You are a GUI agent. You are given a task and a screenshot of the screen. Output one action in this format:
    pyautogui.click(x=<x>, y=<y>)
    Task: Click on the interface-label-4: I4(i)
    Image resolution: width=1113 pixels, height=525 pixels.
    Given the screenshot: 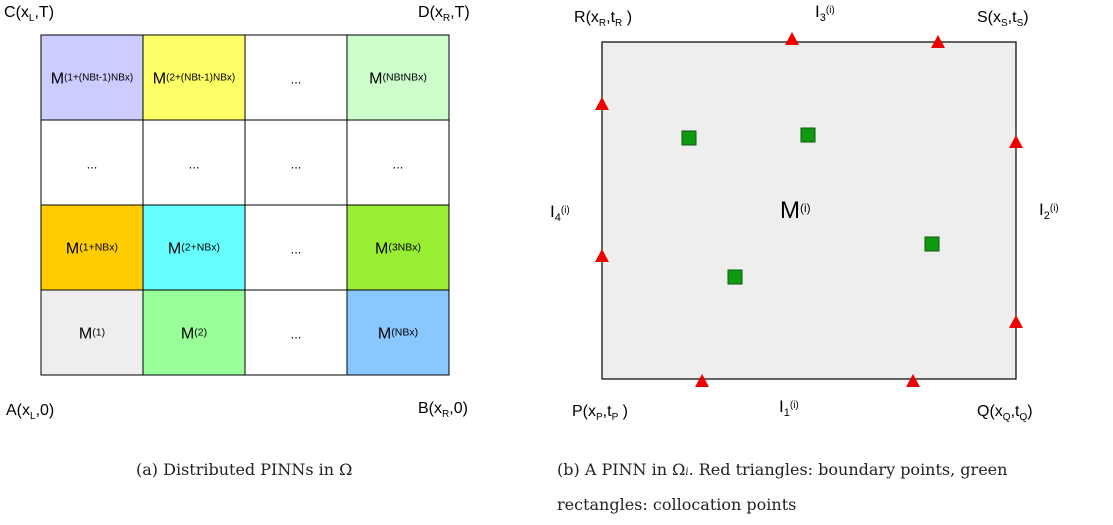 What is the action you would take?
    pyautogui.click(x=560, y=213)
    